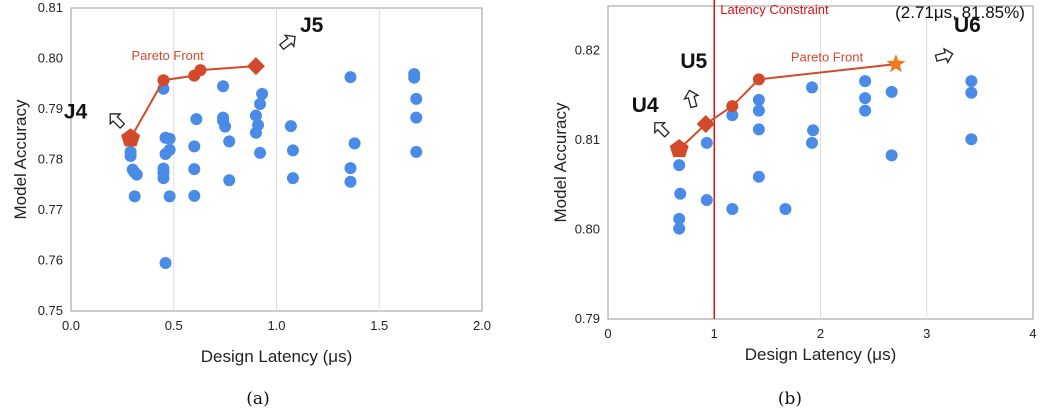 Image resolution: width=1045 pixels, height=417 pixels. What do you see at coordinates (587, 229) in the screenshot?
I see `panel-b-y-tick-label: 0.80` at bounding box center [587, 229].